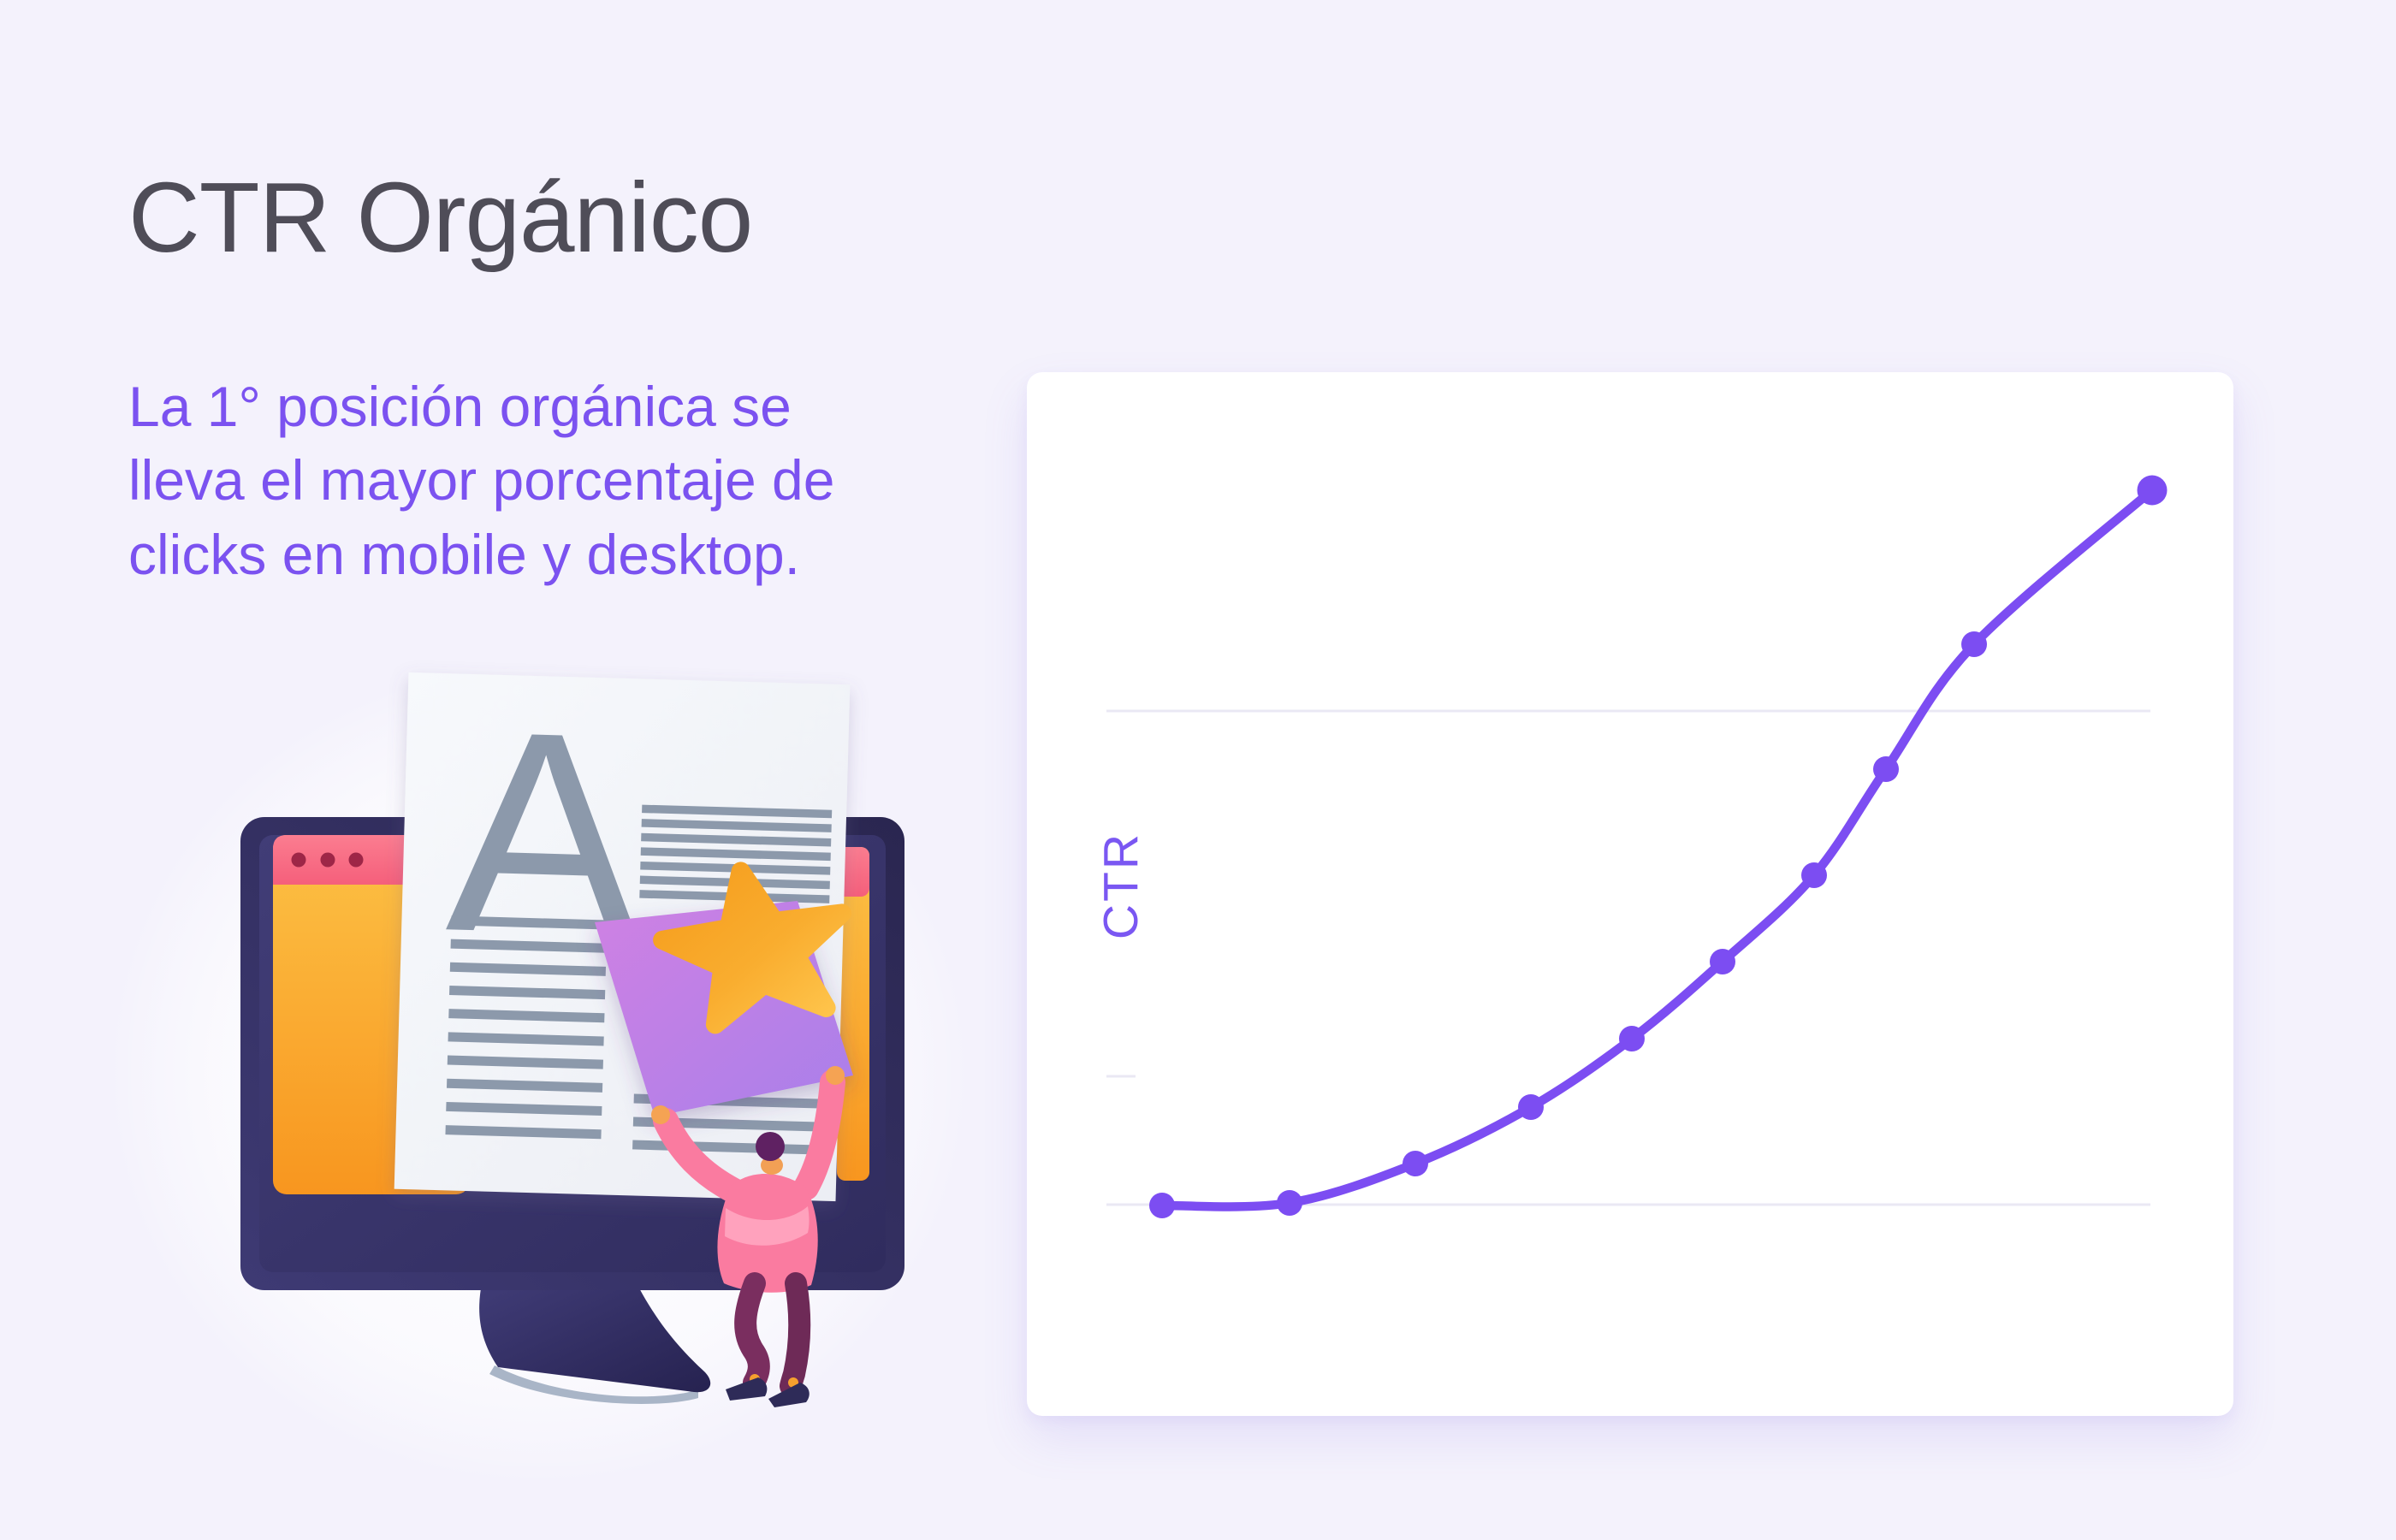  I want to click on person-shirt-highlight, so click(767, 1226).